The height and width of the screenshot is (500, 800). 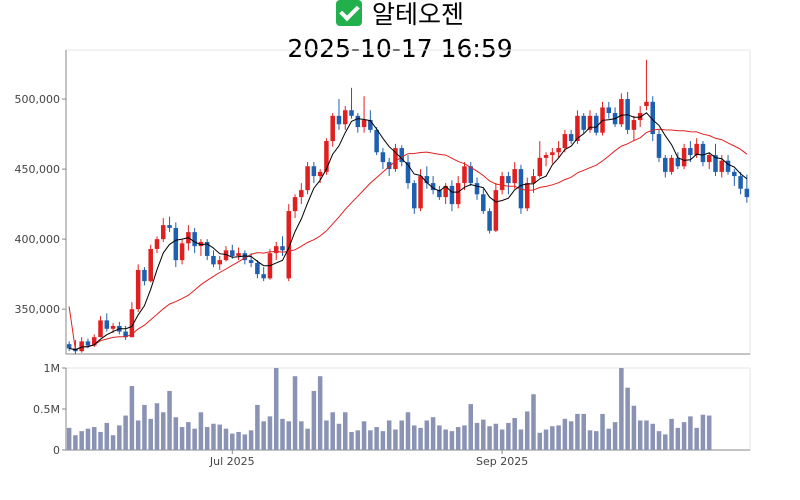 What do you see at coordinates (400, 48) in the screenshot?
I see `chart-datetime: 2025-10-17 16:59` at bounding box center [400, 48].